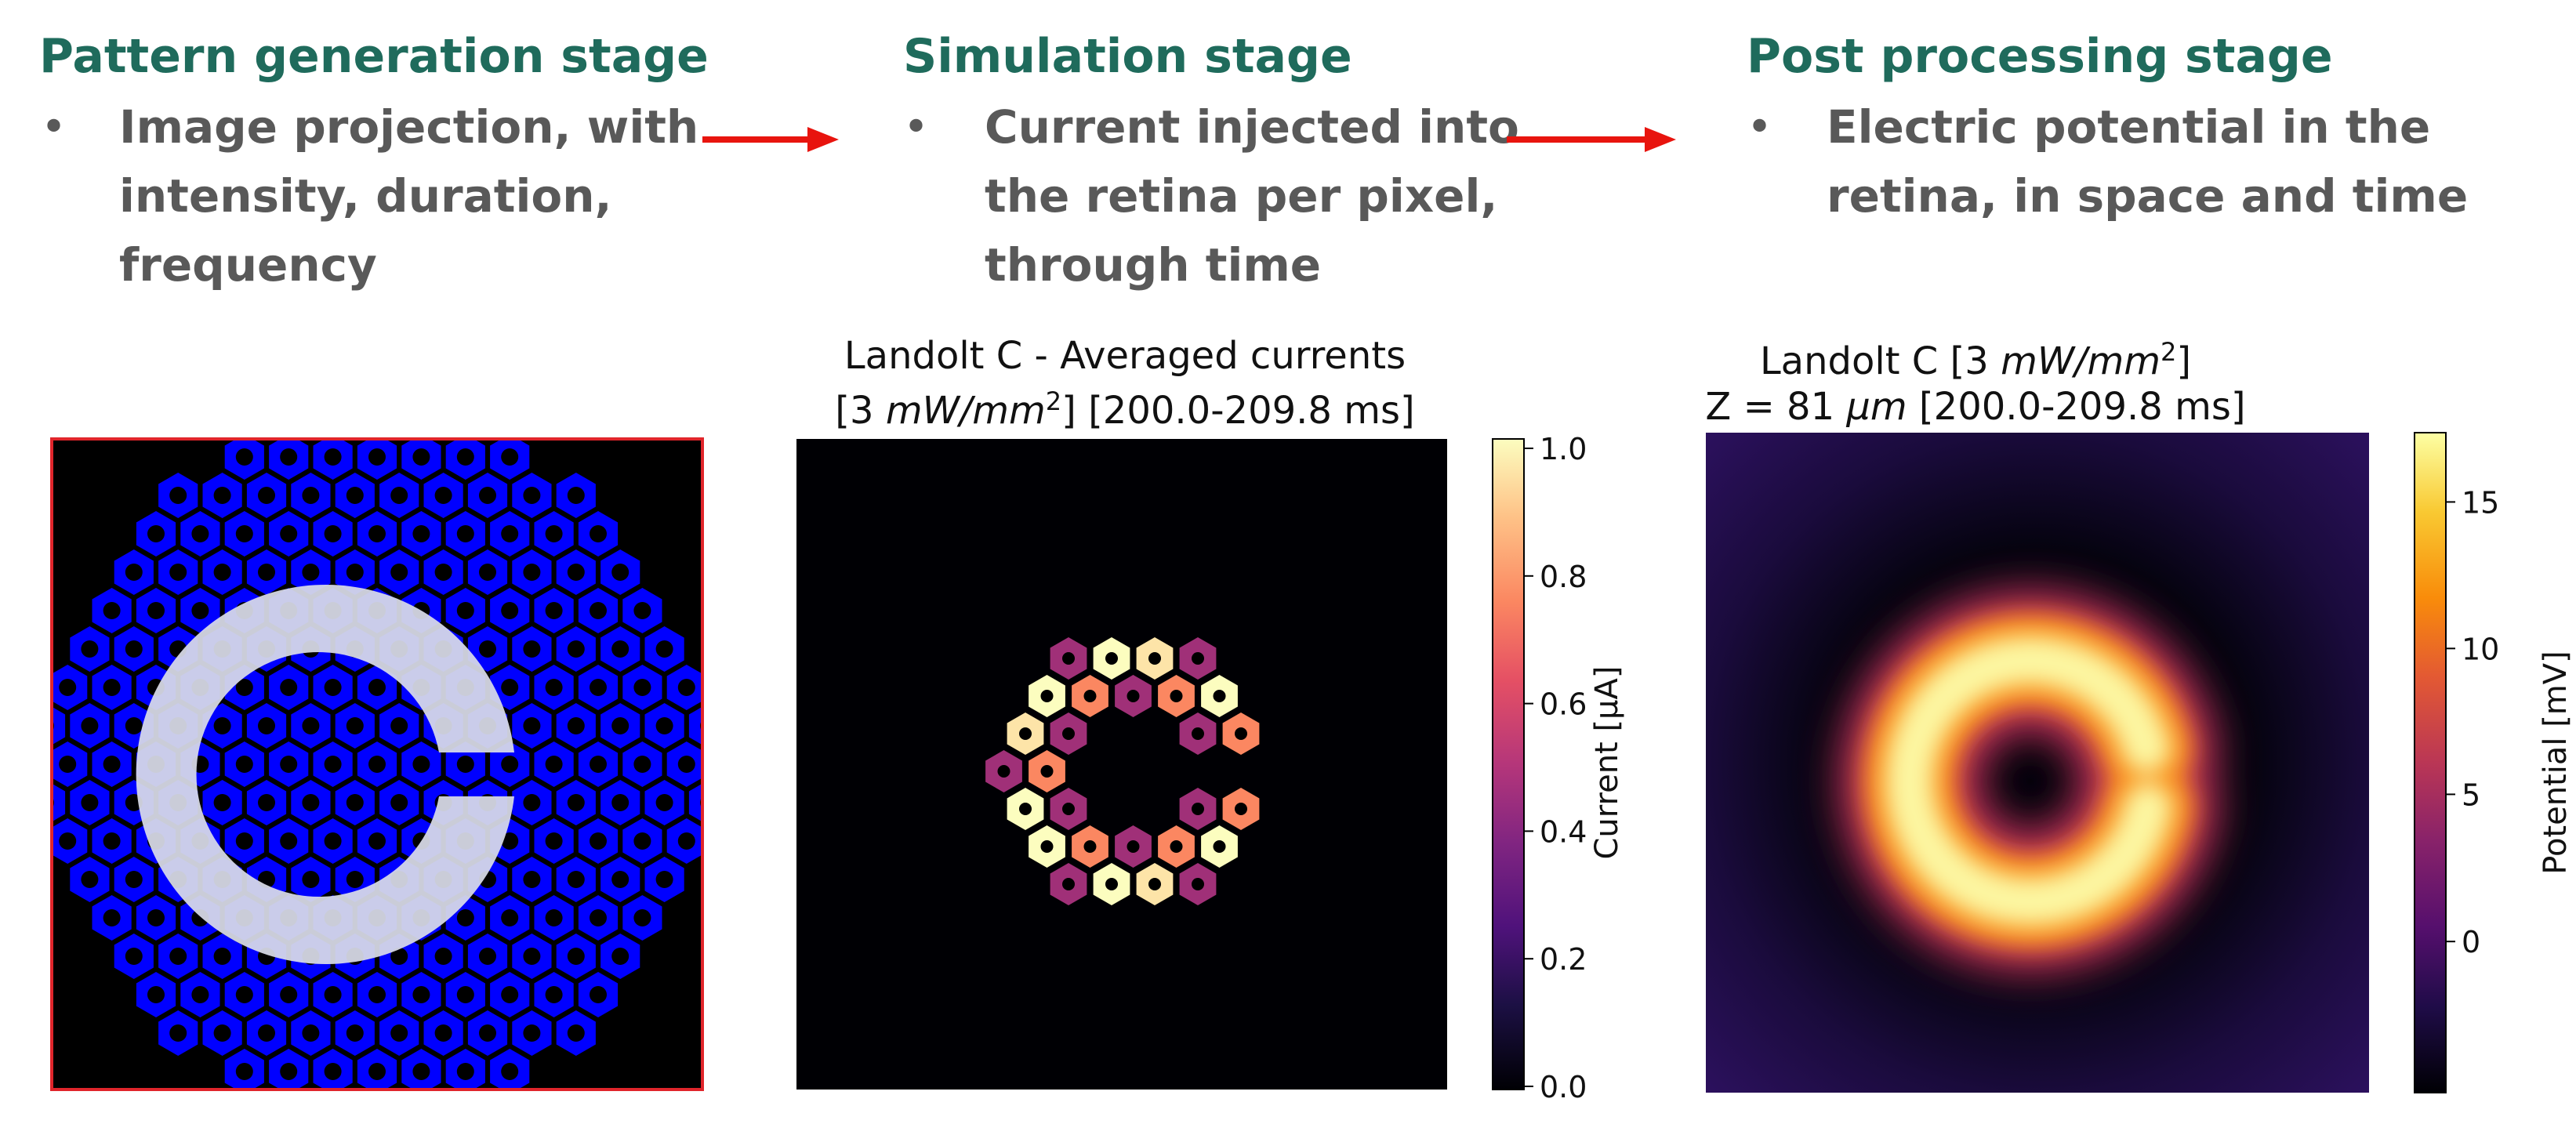  Describe the element at coordinates (1053, 401) in the screenshot. I see `current-title-exp: 2` at that location.